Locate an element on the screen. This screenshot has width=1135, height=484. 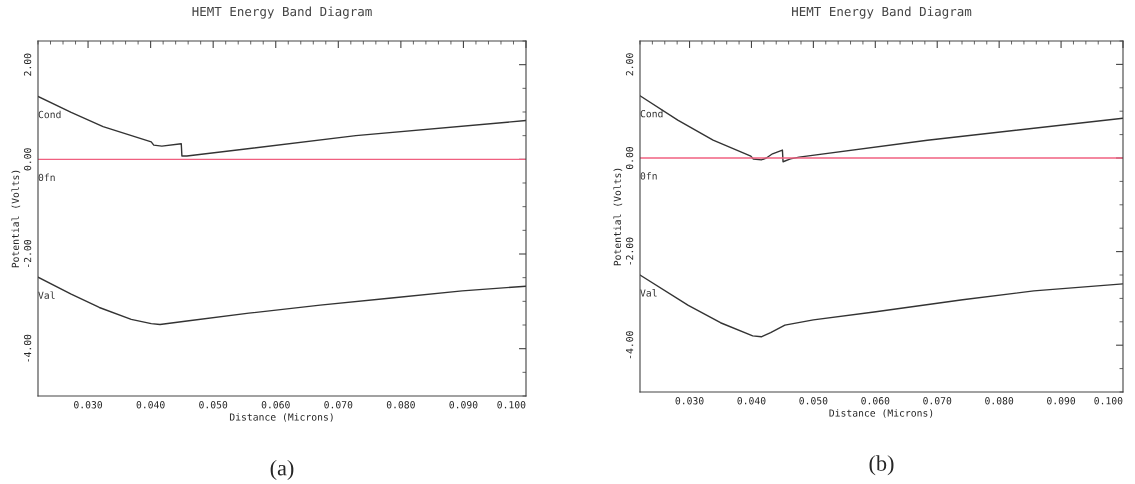
text: (a) is located at coordinates (282, 470).